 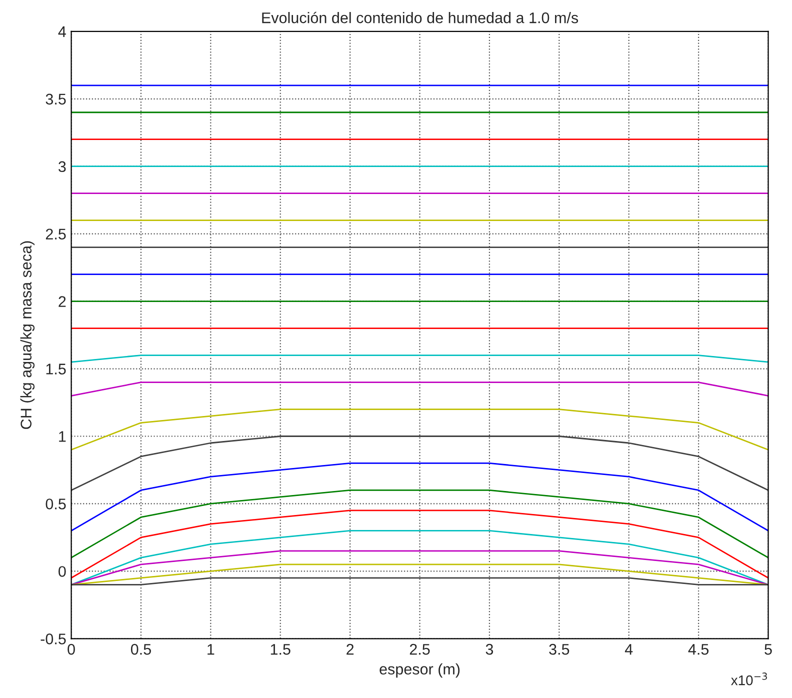 What do you see at coordinates (71, 649) in the screenshot?
I see `x-tick-label: 0` at bounding box center [71, 649].